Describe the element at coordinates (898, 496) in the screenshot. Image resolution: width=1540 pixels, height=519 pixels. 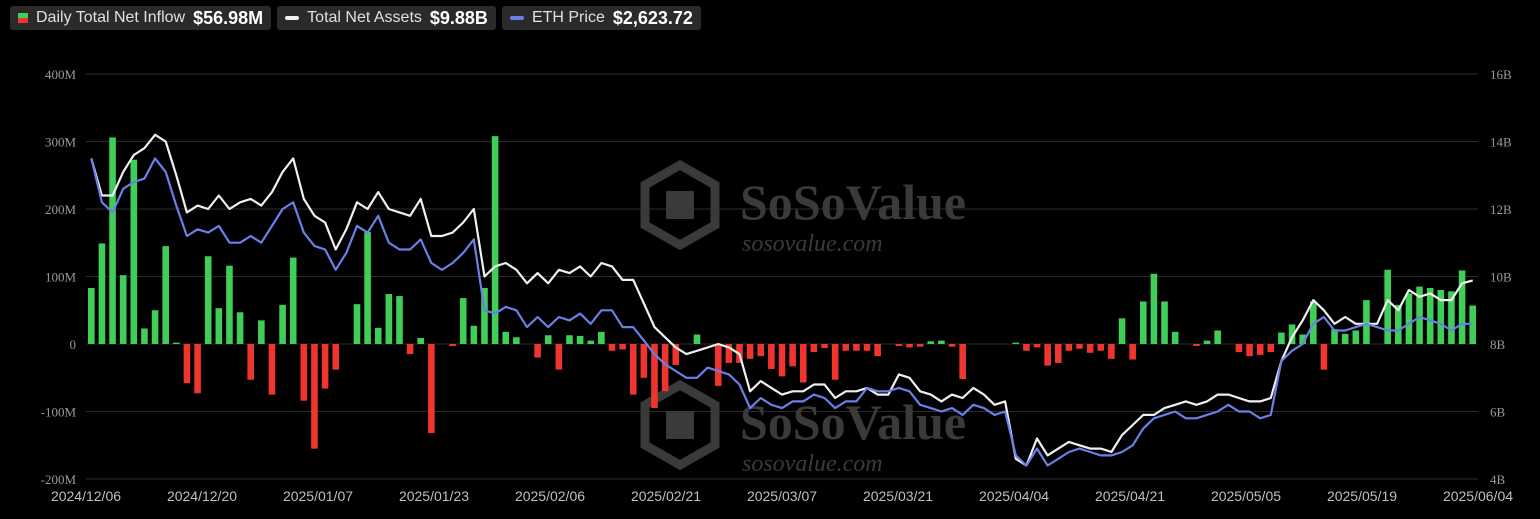
I see `x-tick-label: 2025/03/21` at that location.